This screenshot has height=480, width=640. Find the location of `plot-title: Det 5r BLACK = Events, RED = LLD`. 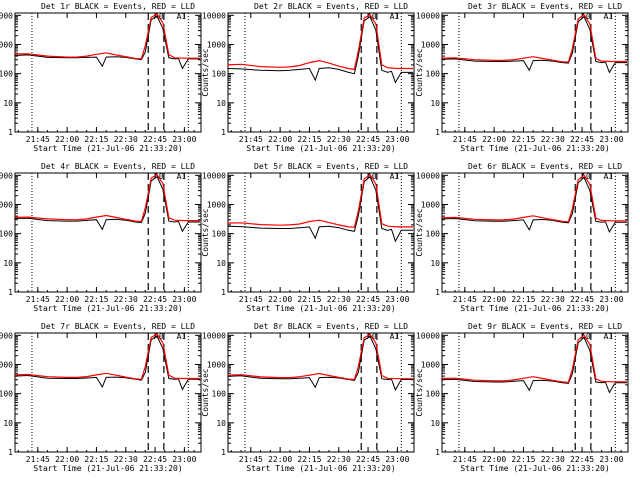

plot-title: Det 5r BLACK = Events, RED = LLD is located at coordinates (331, 166).